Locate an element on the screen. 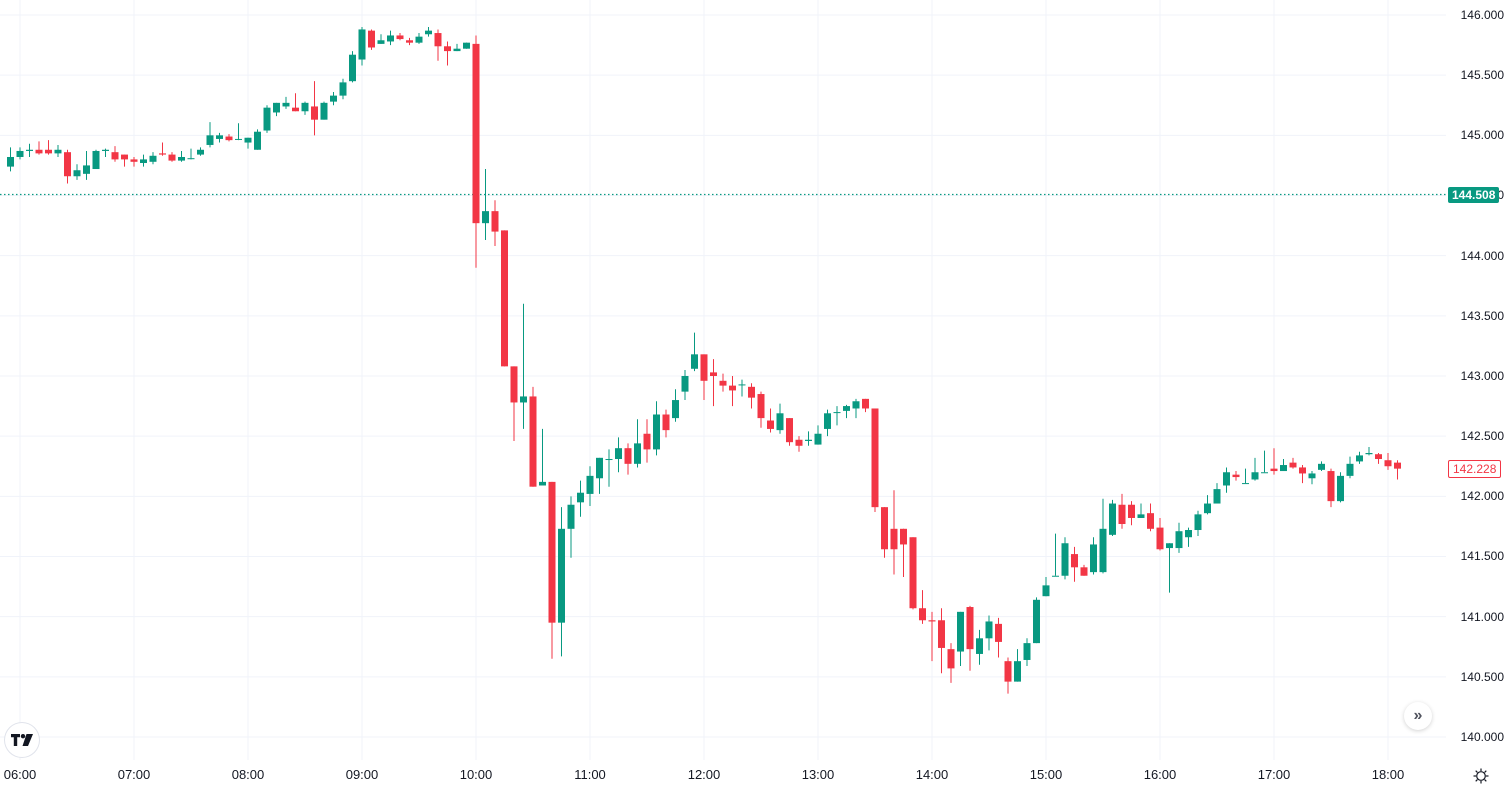 The height and width of the screenshot is (787, 1508). time-tick-label: 09:00 is located at coordinates (362, 774).